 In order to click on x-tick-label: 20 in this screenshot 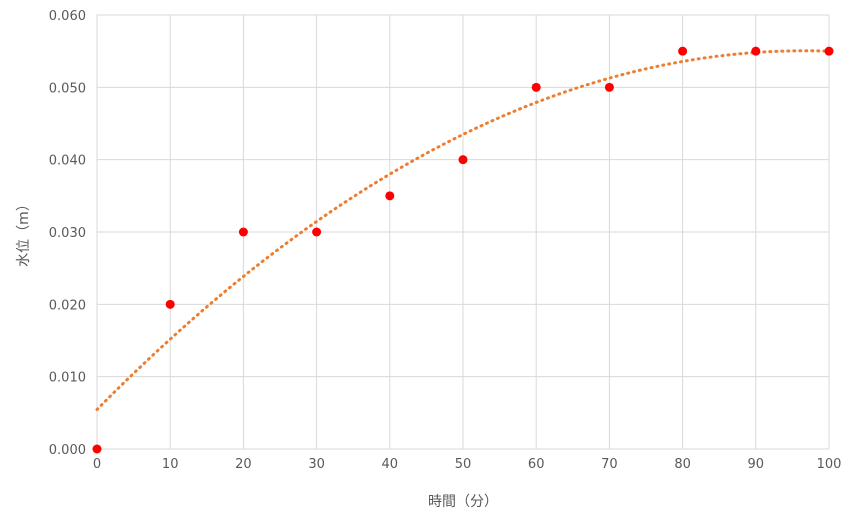, I will do `click(243, 464)`.